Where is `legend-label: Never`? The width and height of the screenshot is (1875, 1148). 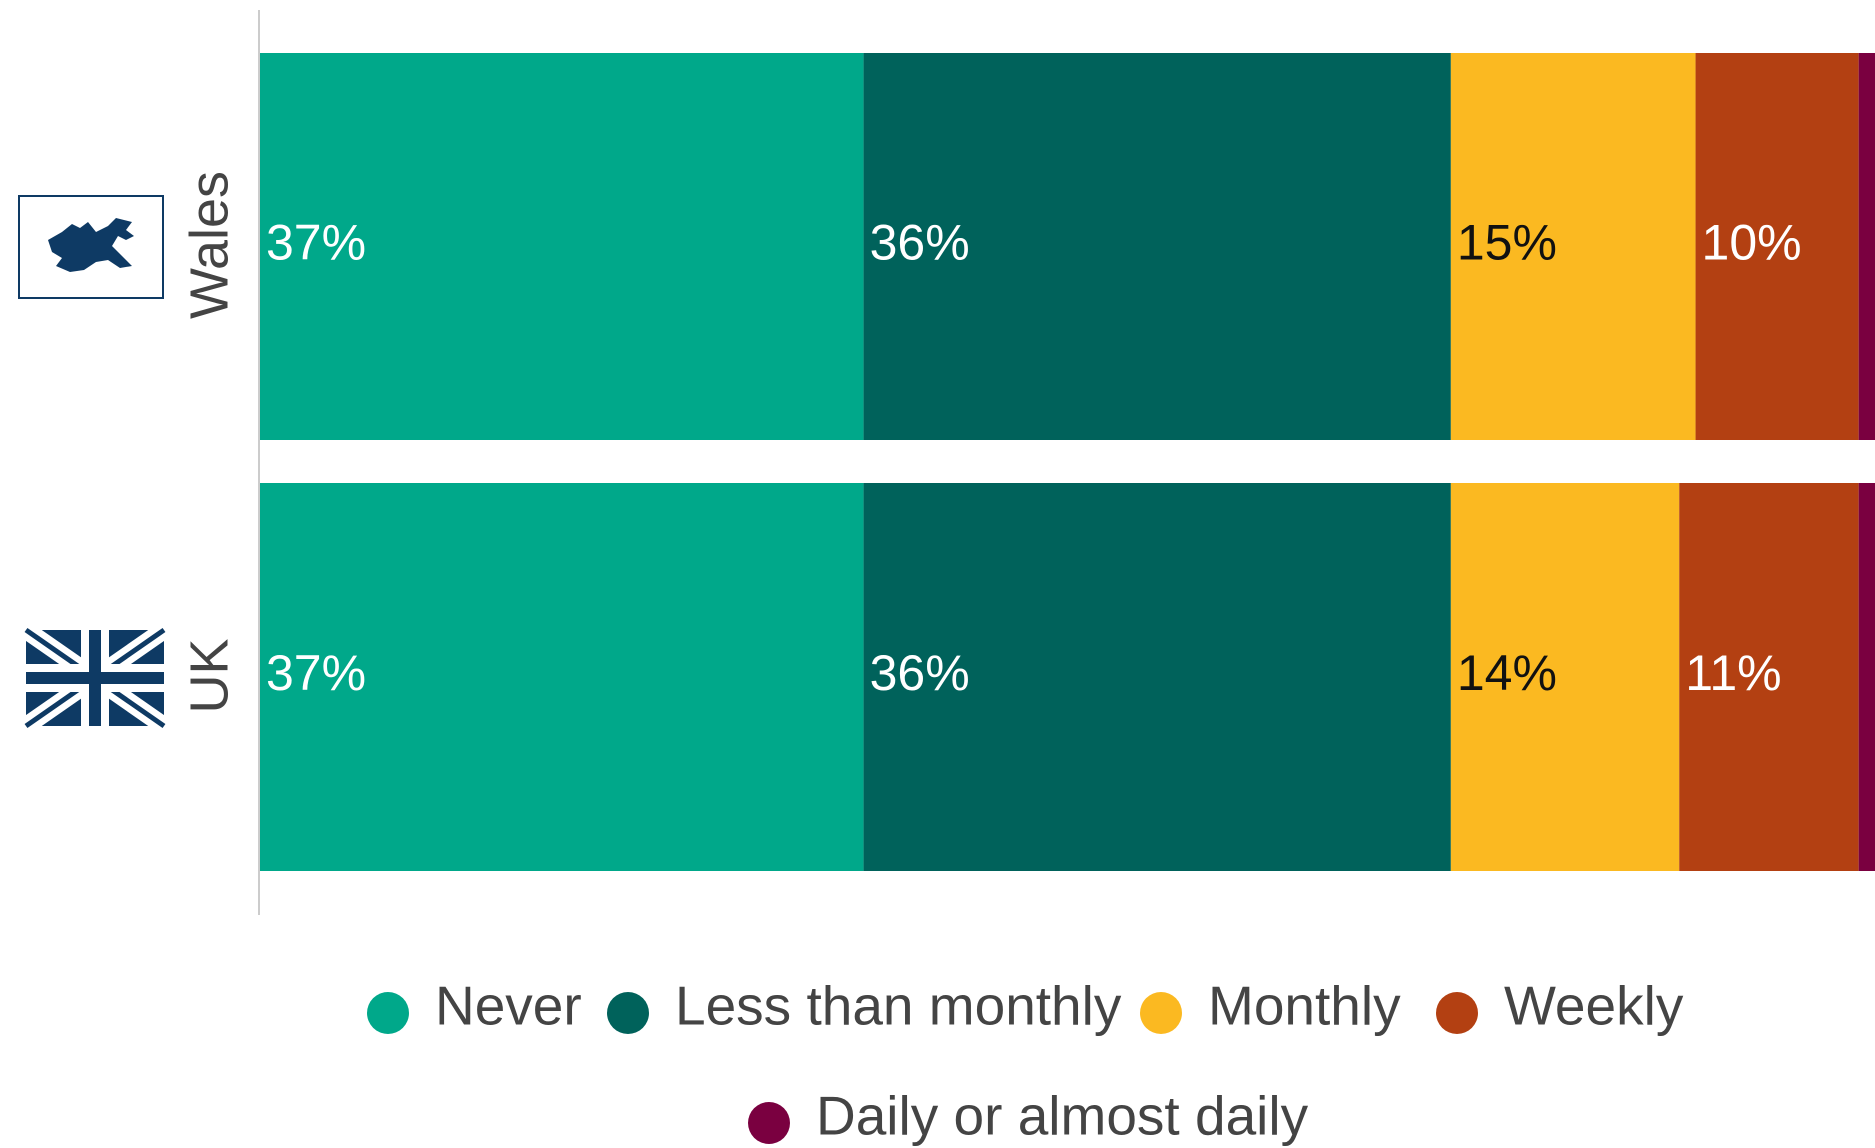 legend-label: Never is located at coordinates (508, 1006).